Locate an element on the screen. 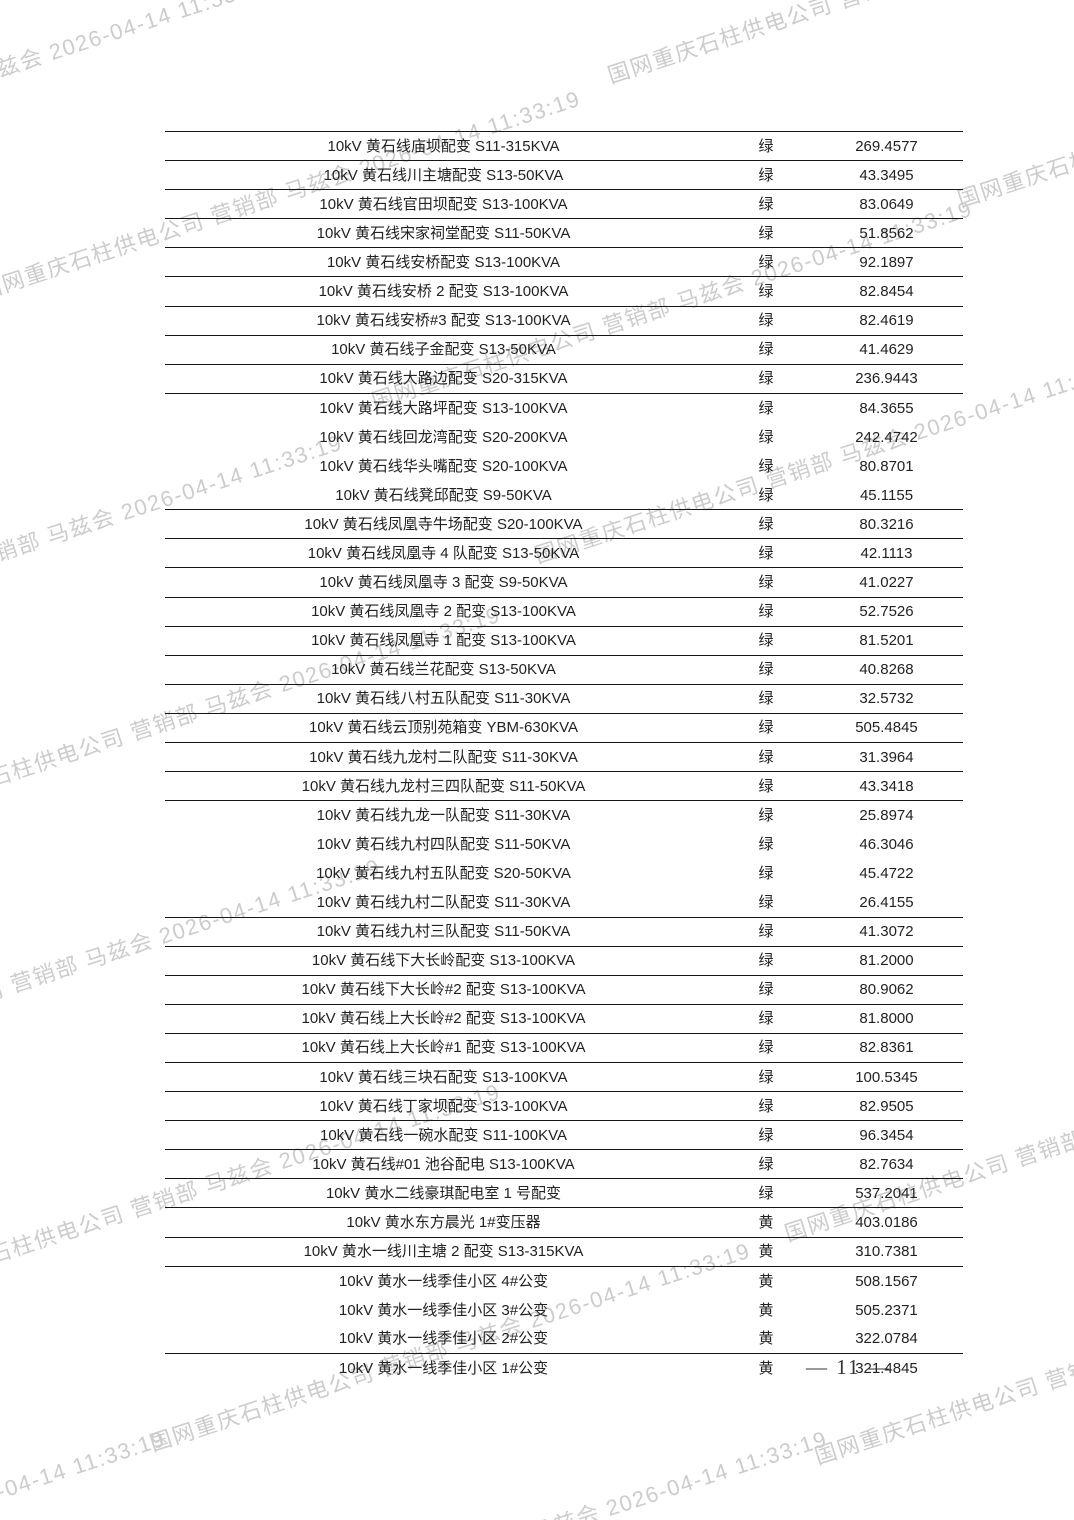 The width and height of the screenshot is (1074, 1520). load-value-cell: 45.1155 is located at coordinates (886, 495).